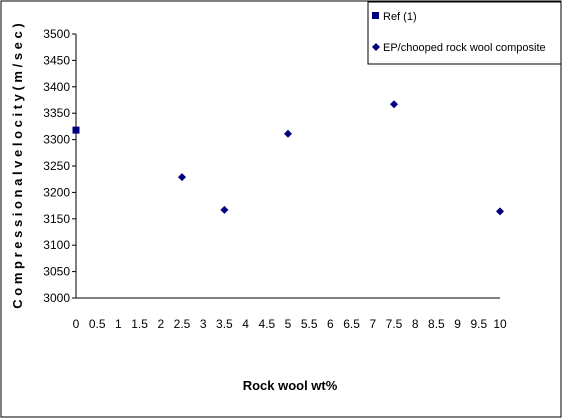 The width and height of the screenshot is (562, 418). I want to click on x-tick-label: 0, so click(76, 324).